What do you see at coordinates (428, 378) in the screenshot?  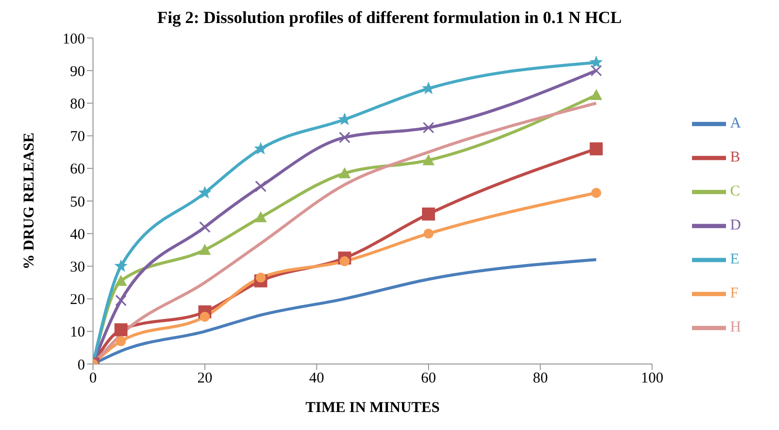 I see `x-tick-label: 60` at bounding box center [428, 378].